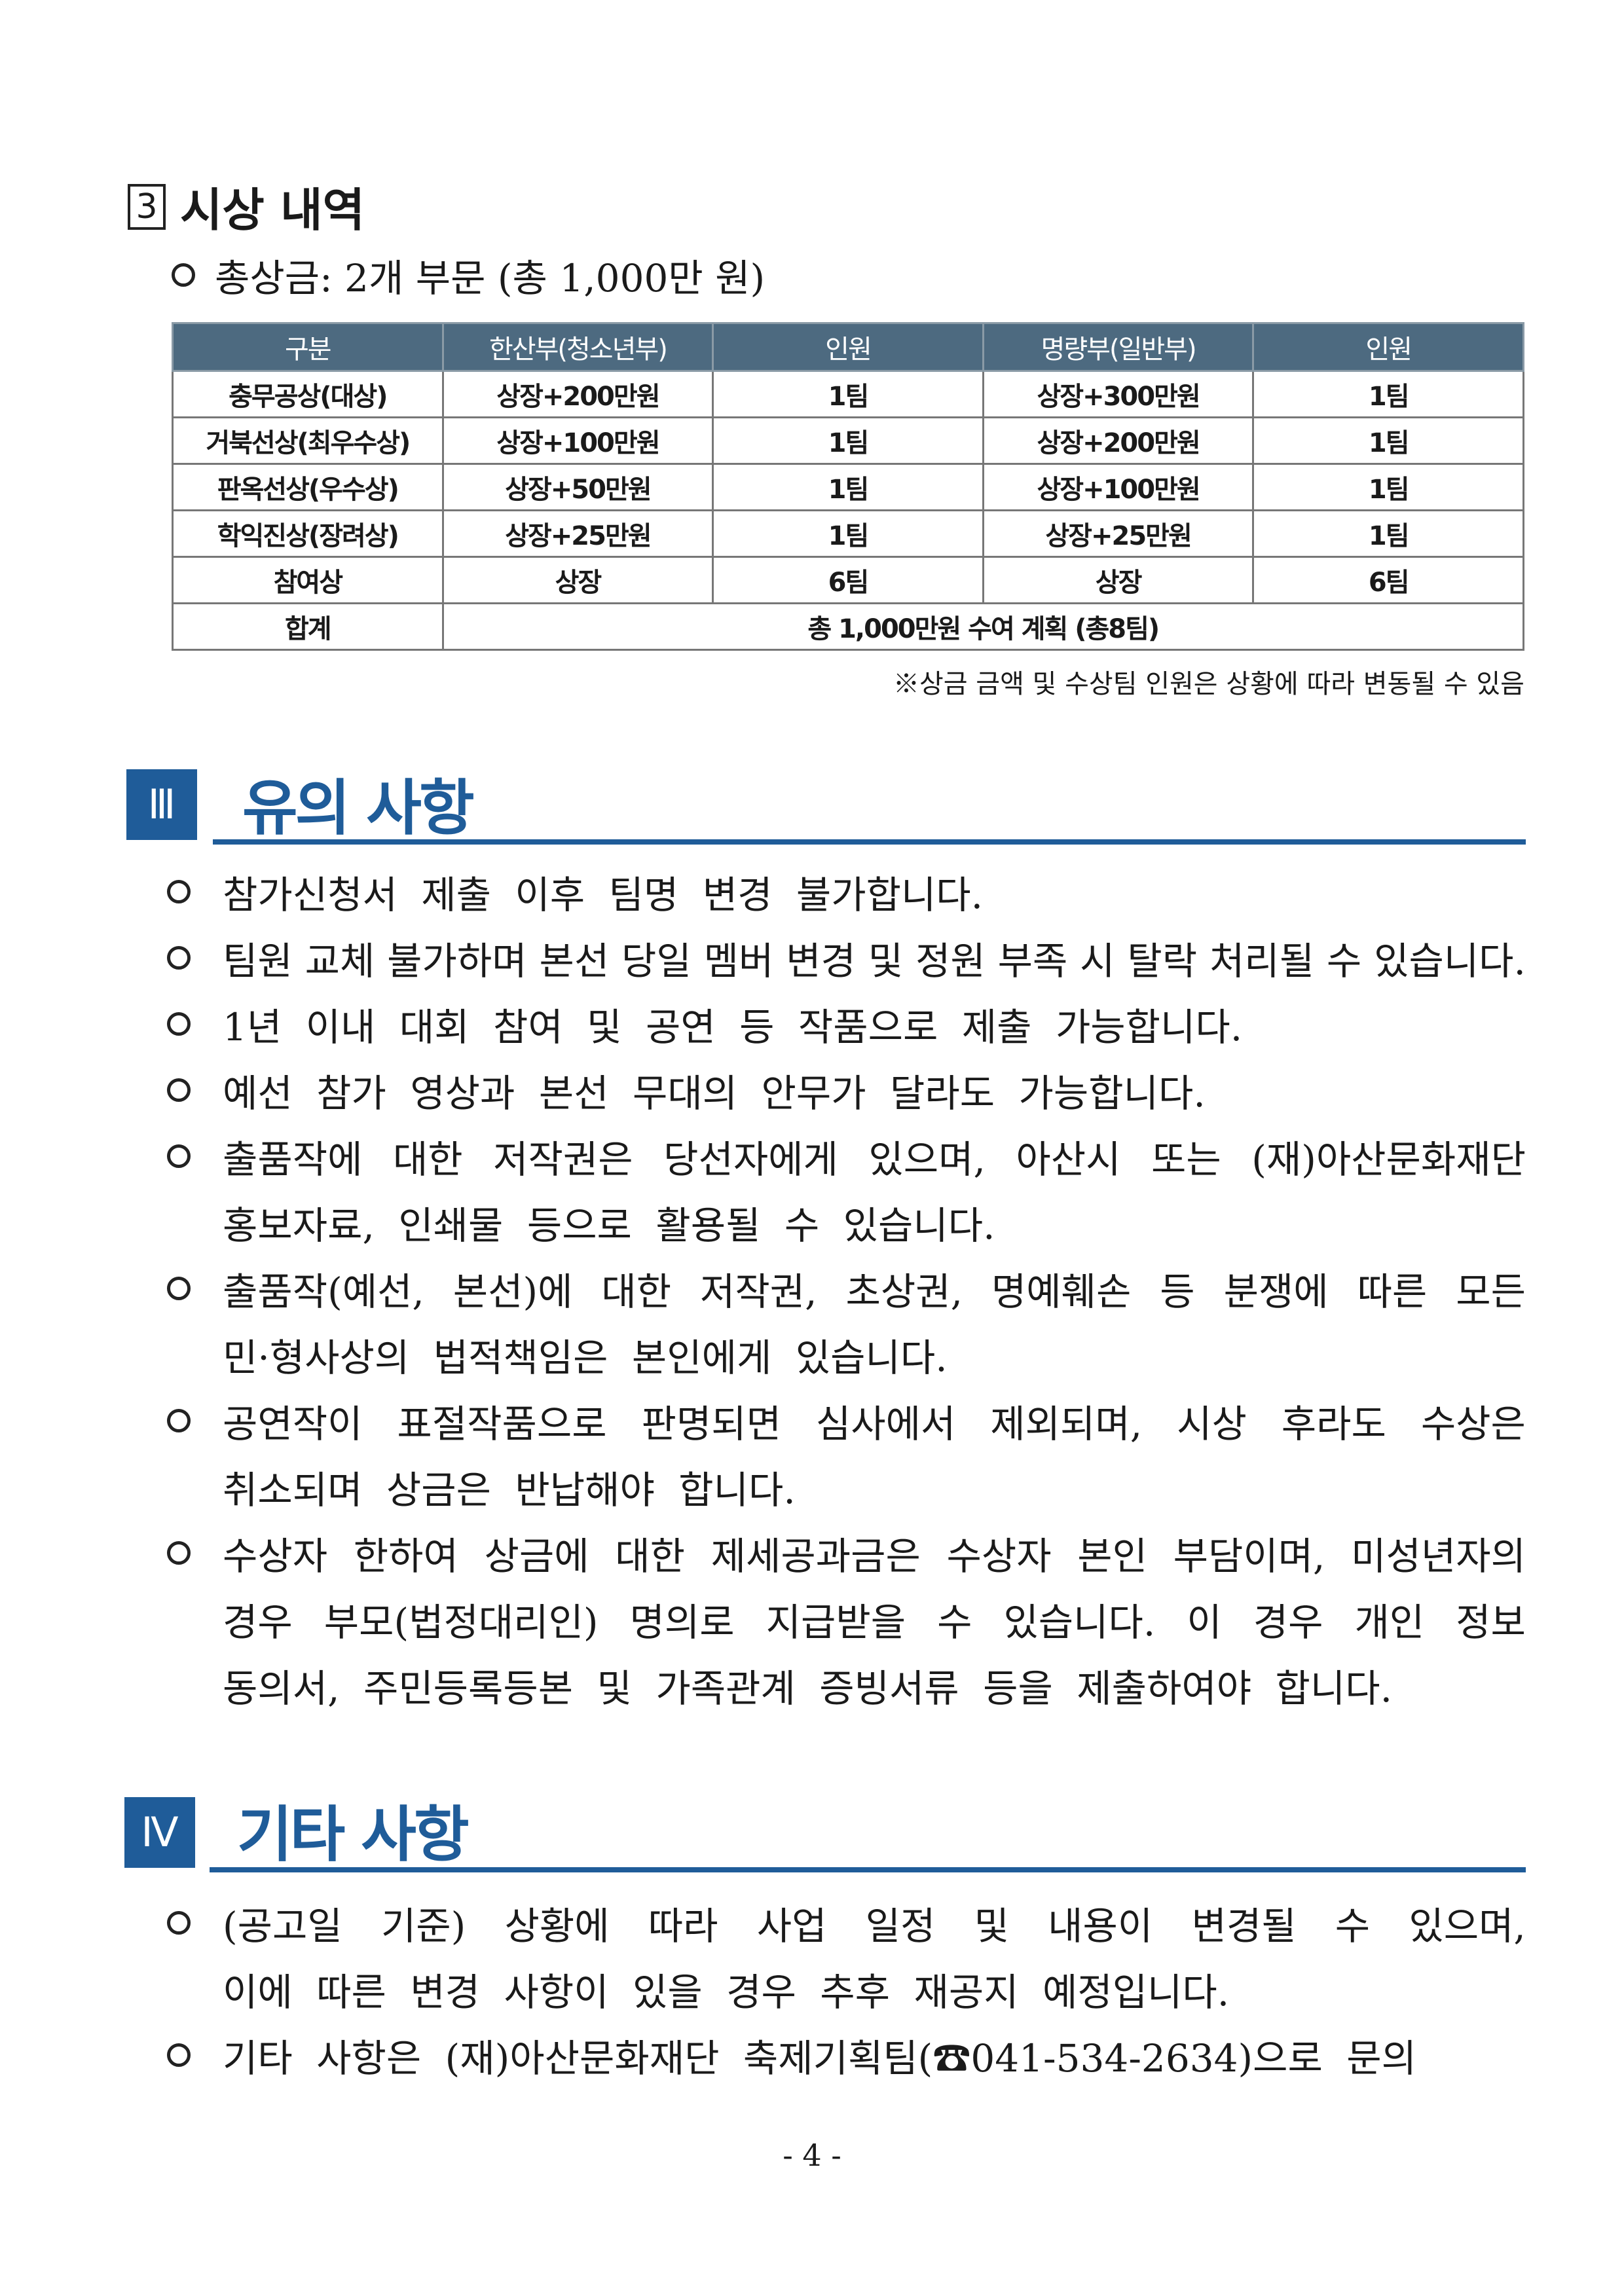  What do you see at coordinates (1066, 1424) in the screenshot?
I see `word: 제외되며,` at bounding box center [1066, 1424].